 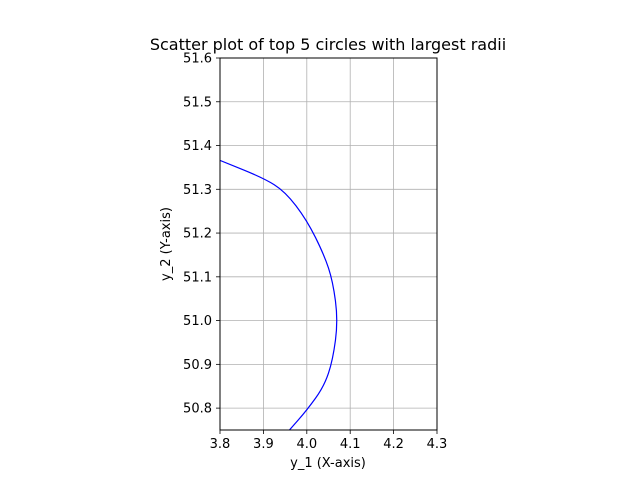 I want to click on plot-series, so click(x=279, y=294).